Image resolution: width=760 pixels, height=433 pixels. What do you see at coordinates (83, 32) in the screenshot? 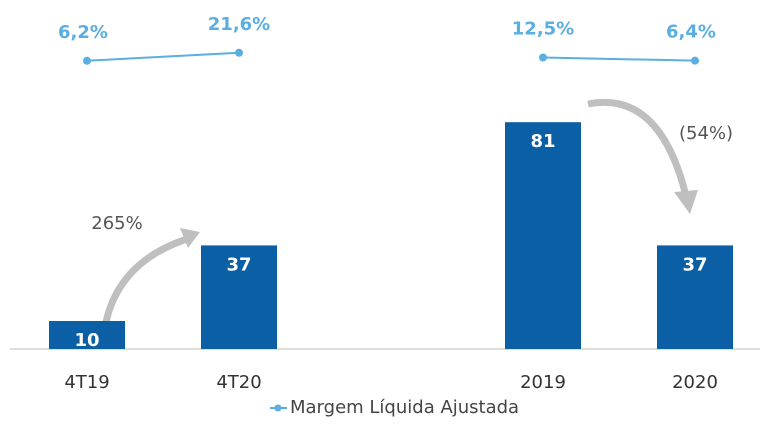
I see `margin-value-label: 6,2%` at bounding box center [83, 32].